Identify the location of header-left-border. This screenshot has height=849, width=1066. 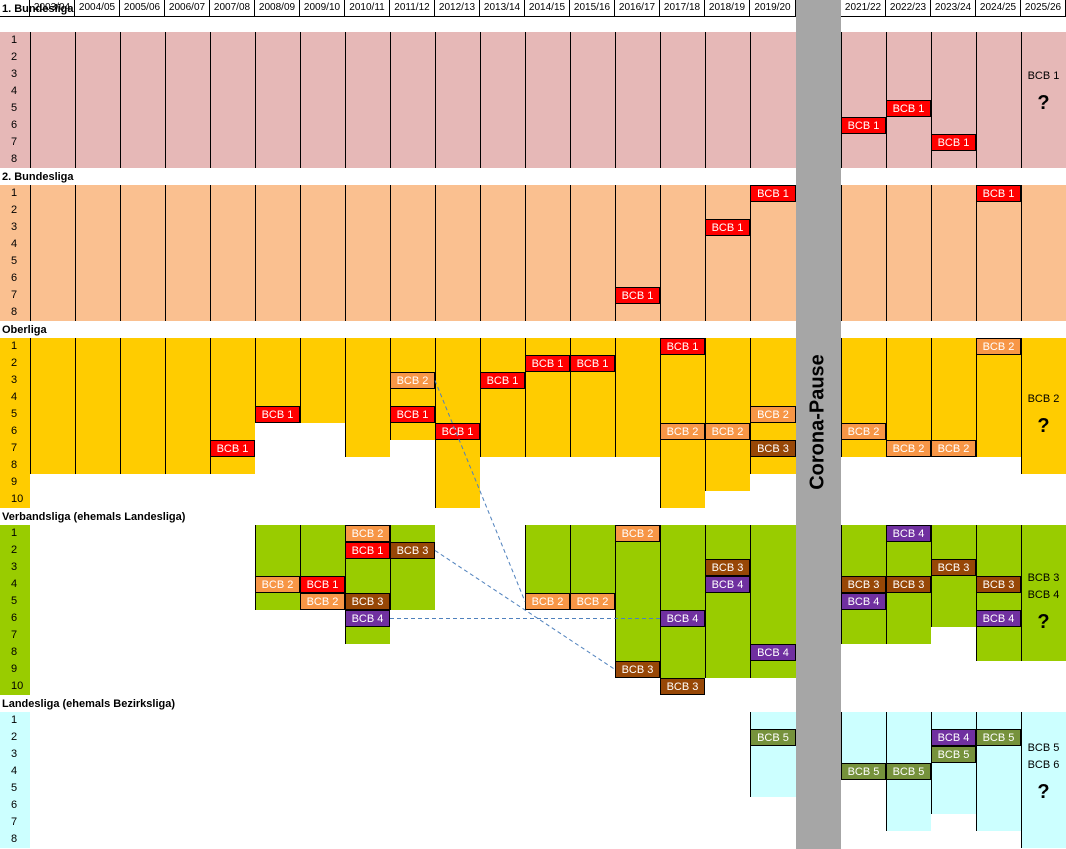
(29, 8).